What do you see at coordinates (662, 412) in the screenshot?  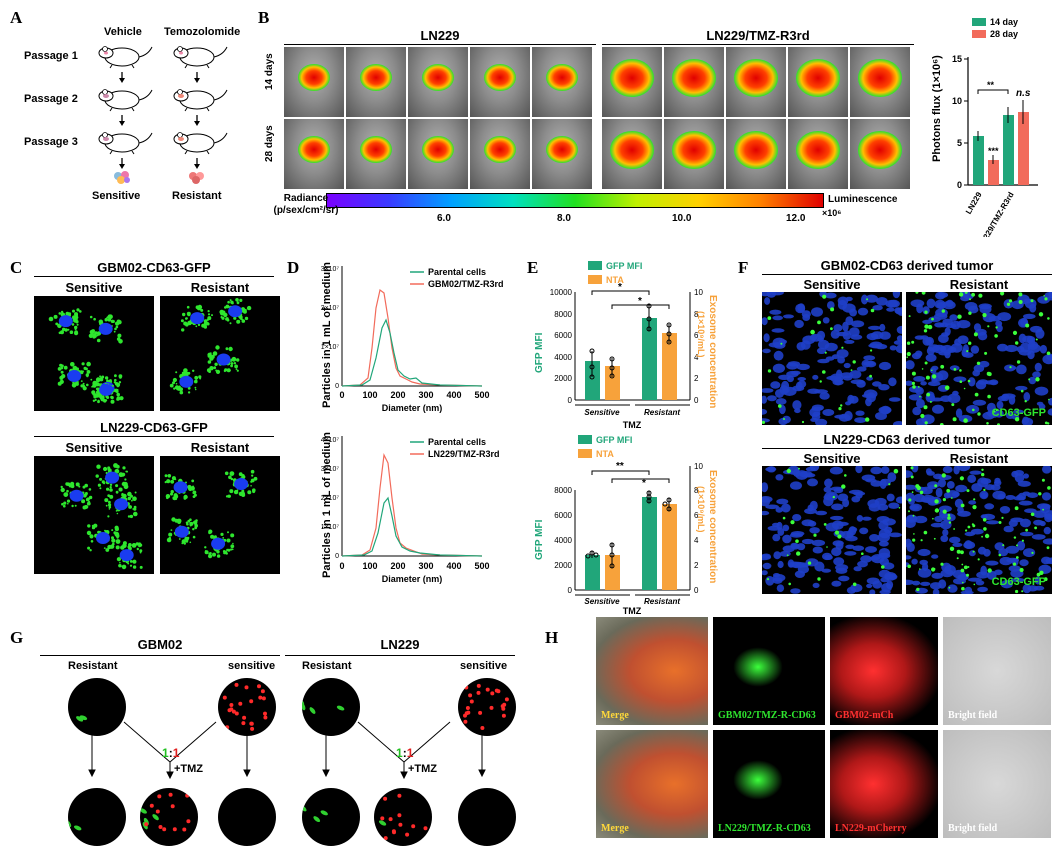 I see `e-cat-resistant-top: Resistant` at bounding box center [662, 412].